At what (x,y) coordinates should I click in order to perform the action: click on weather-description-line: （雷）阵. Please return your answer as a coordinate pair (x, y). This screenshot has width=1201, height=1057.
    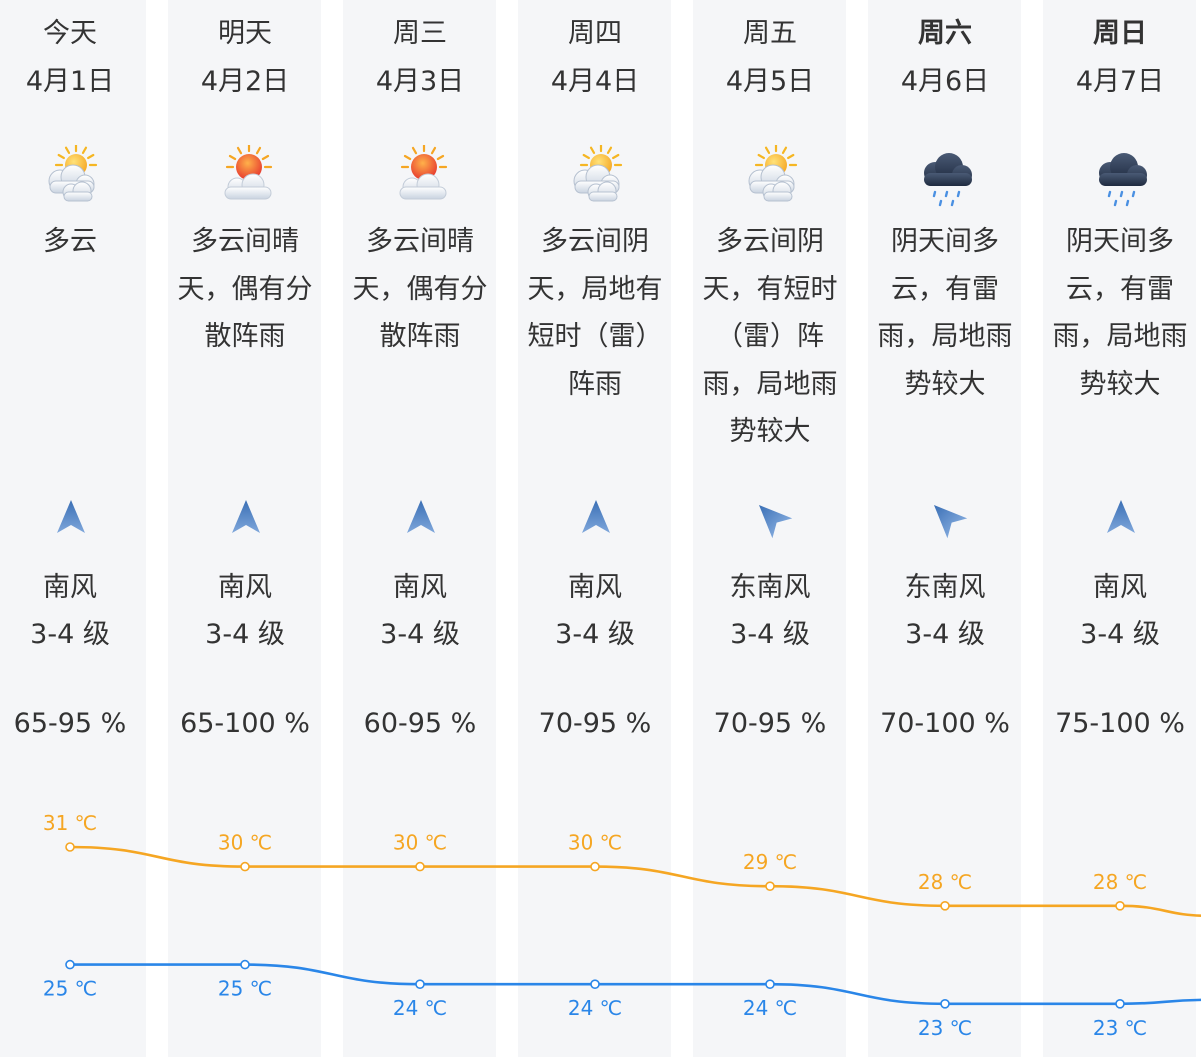
    Looking at the image, I should click on (770, 336).